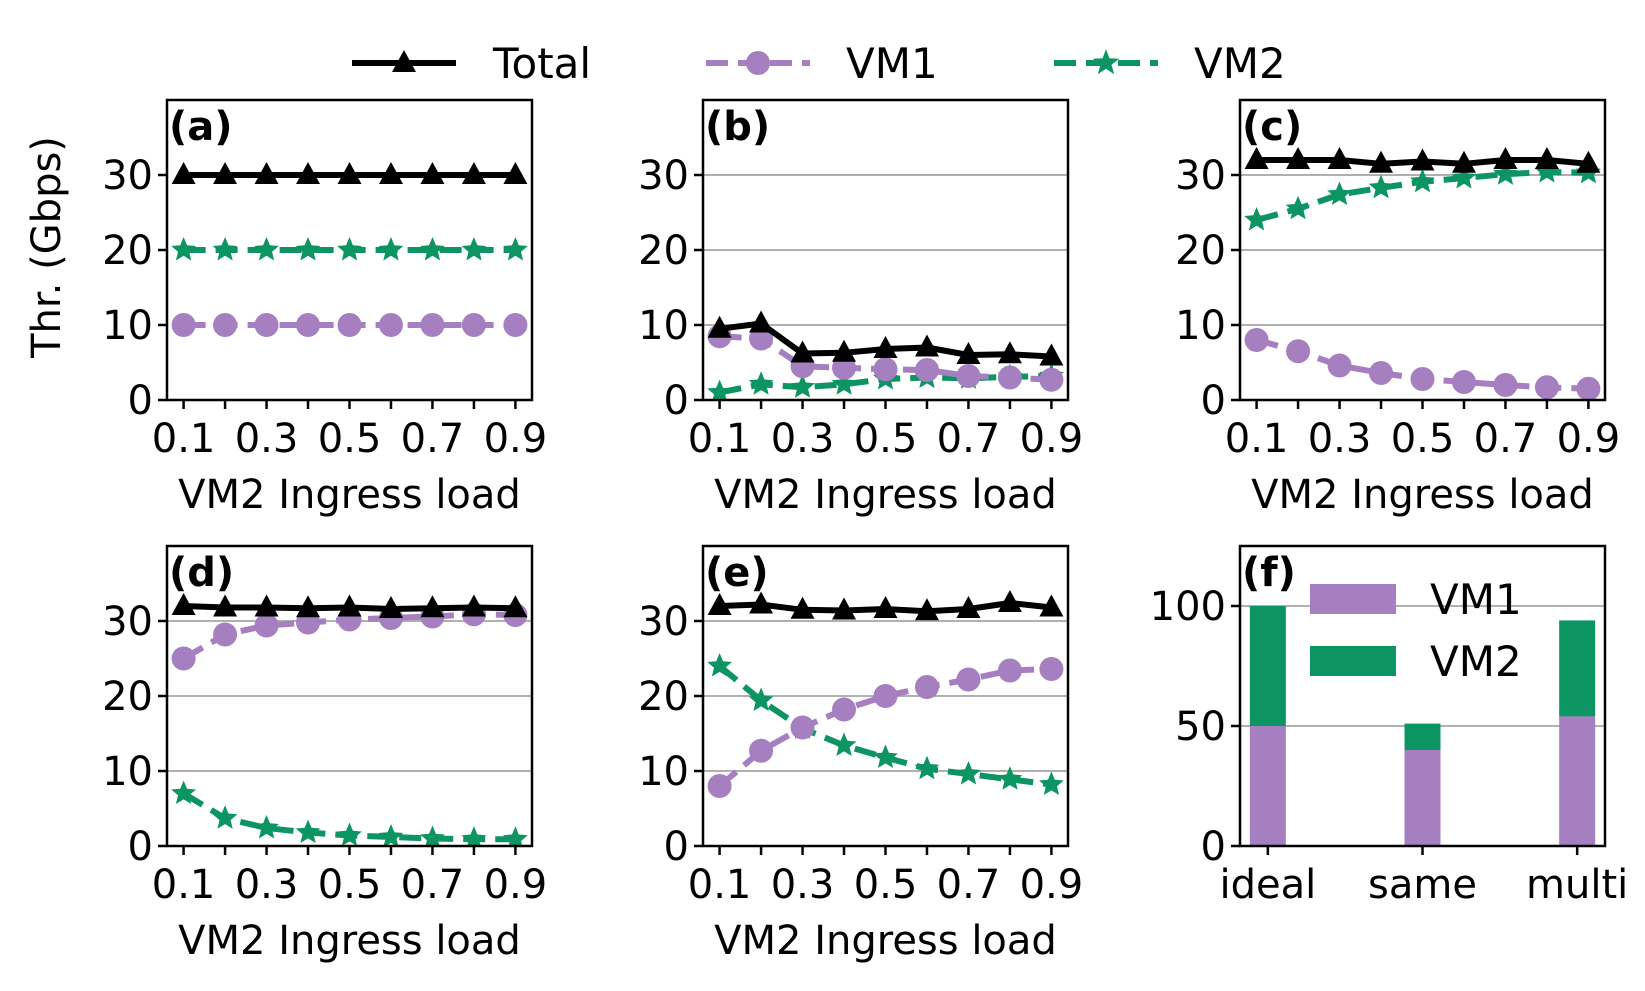 The image size is (1645, 991). What do you see at coordinates (433, 439) in the screenshot?
I see `x-tick-label-a: 0.7` at bounding box center [433, 439].